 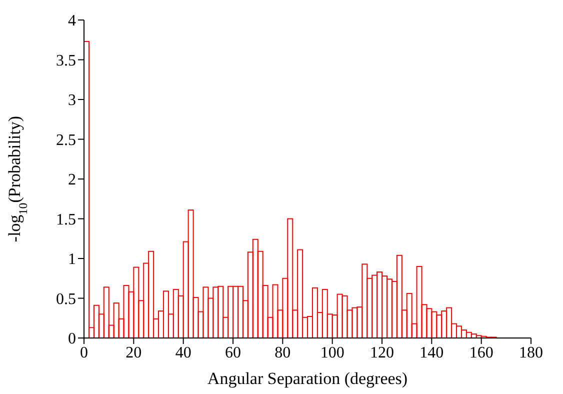 What do you see at coordinates (72, 180) in the screenshot?
I see `y-tick-label: 2` at bounding box center [72, 180].